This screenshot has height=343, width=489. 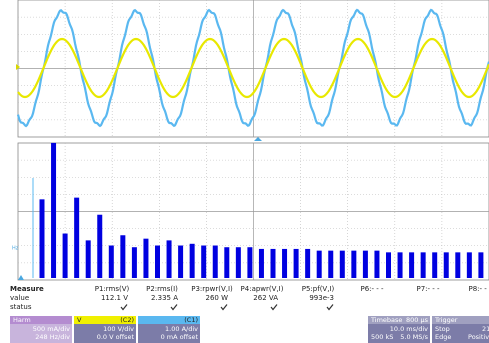 I want to click on harm-box: Harm 500 mA/div 248 Hz/div, so click(x=41, y=329).